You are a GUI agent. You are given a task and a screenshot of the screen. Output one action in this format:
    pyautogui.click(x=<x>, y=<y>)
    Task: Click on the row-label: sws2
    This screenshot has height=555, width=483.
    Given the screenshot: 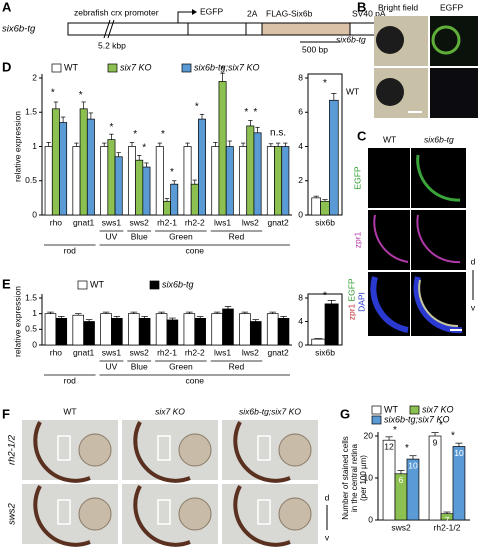 What is the action you would take?
    pyautogui.click(x=12, y=513)
    